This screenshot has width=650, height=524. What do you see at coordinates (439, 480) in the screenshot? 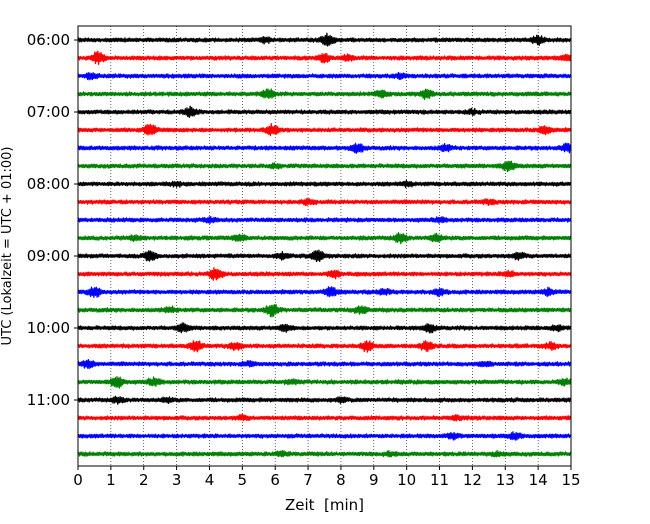
I see `x-tick-label: 11` at bounding box center [439, 480].